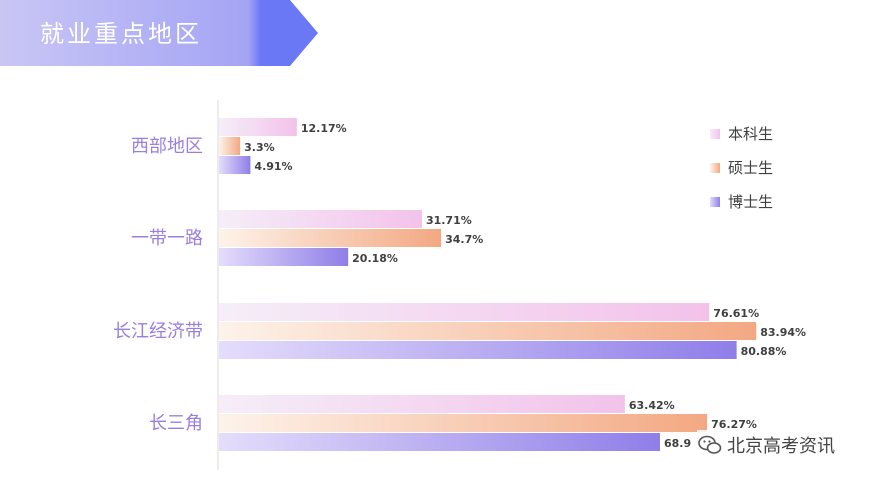  What do you see at coordinates (734, 424) in the screenshot?
I see `data-label: 76.27%` at bounding box center [734, 424].